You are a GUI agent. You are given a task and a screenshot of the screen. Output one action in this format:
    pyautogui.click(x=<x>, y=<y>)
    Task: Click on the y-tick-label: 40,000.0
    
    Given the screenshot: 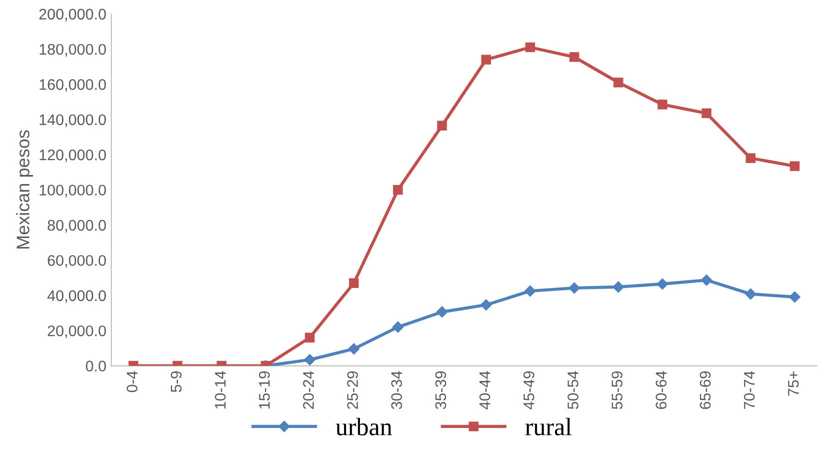 What is the action you would take?
    pyautogui.click(x=76, y=296)
    